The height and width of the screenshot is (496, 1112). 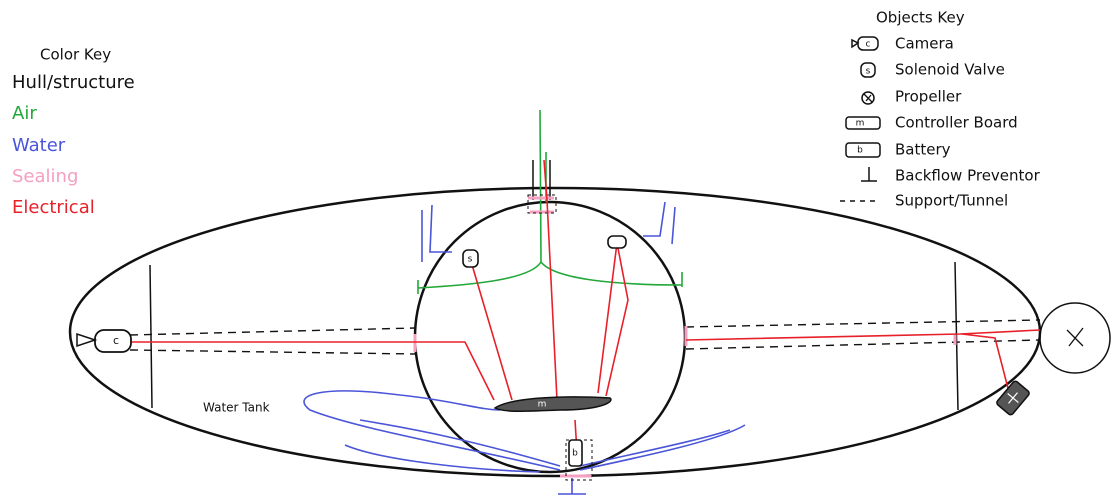 What do you see at coordinates (865, 43) in the screenshot?
I see `key-camera-icon: c` at bounding box center [865, 43].